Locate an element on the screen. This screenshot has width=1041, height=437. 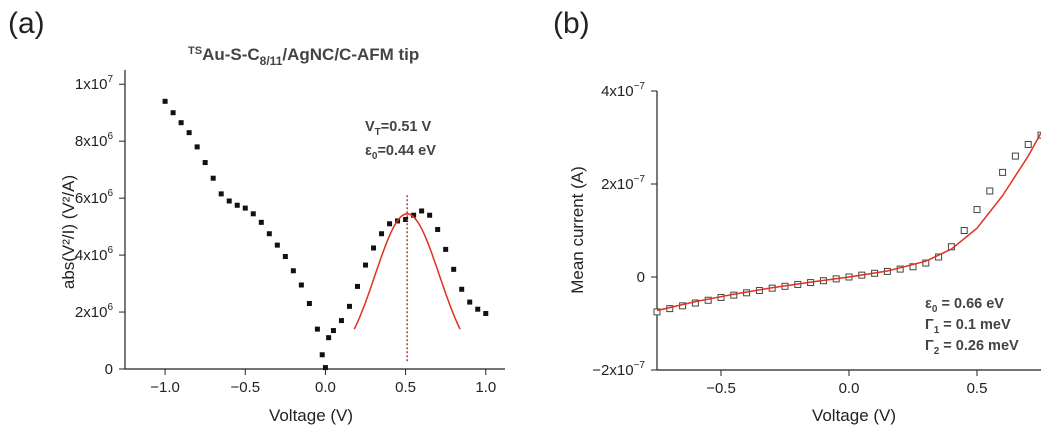
panel-a-xtick-label-base: −0.5 is located at coordinates (245, 387).